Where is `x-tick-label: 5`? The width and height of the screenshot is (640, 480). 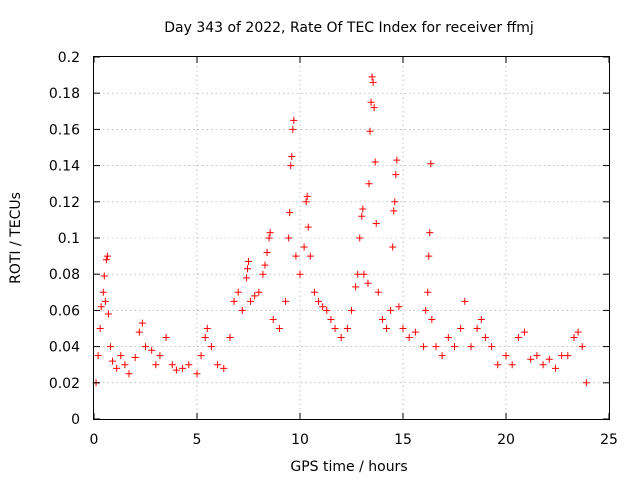
x-tick-label: 5 is located at coordinates (197, 440).